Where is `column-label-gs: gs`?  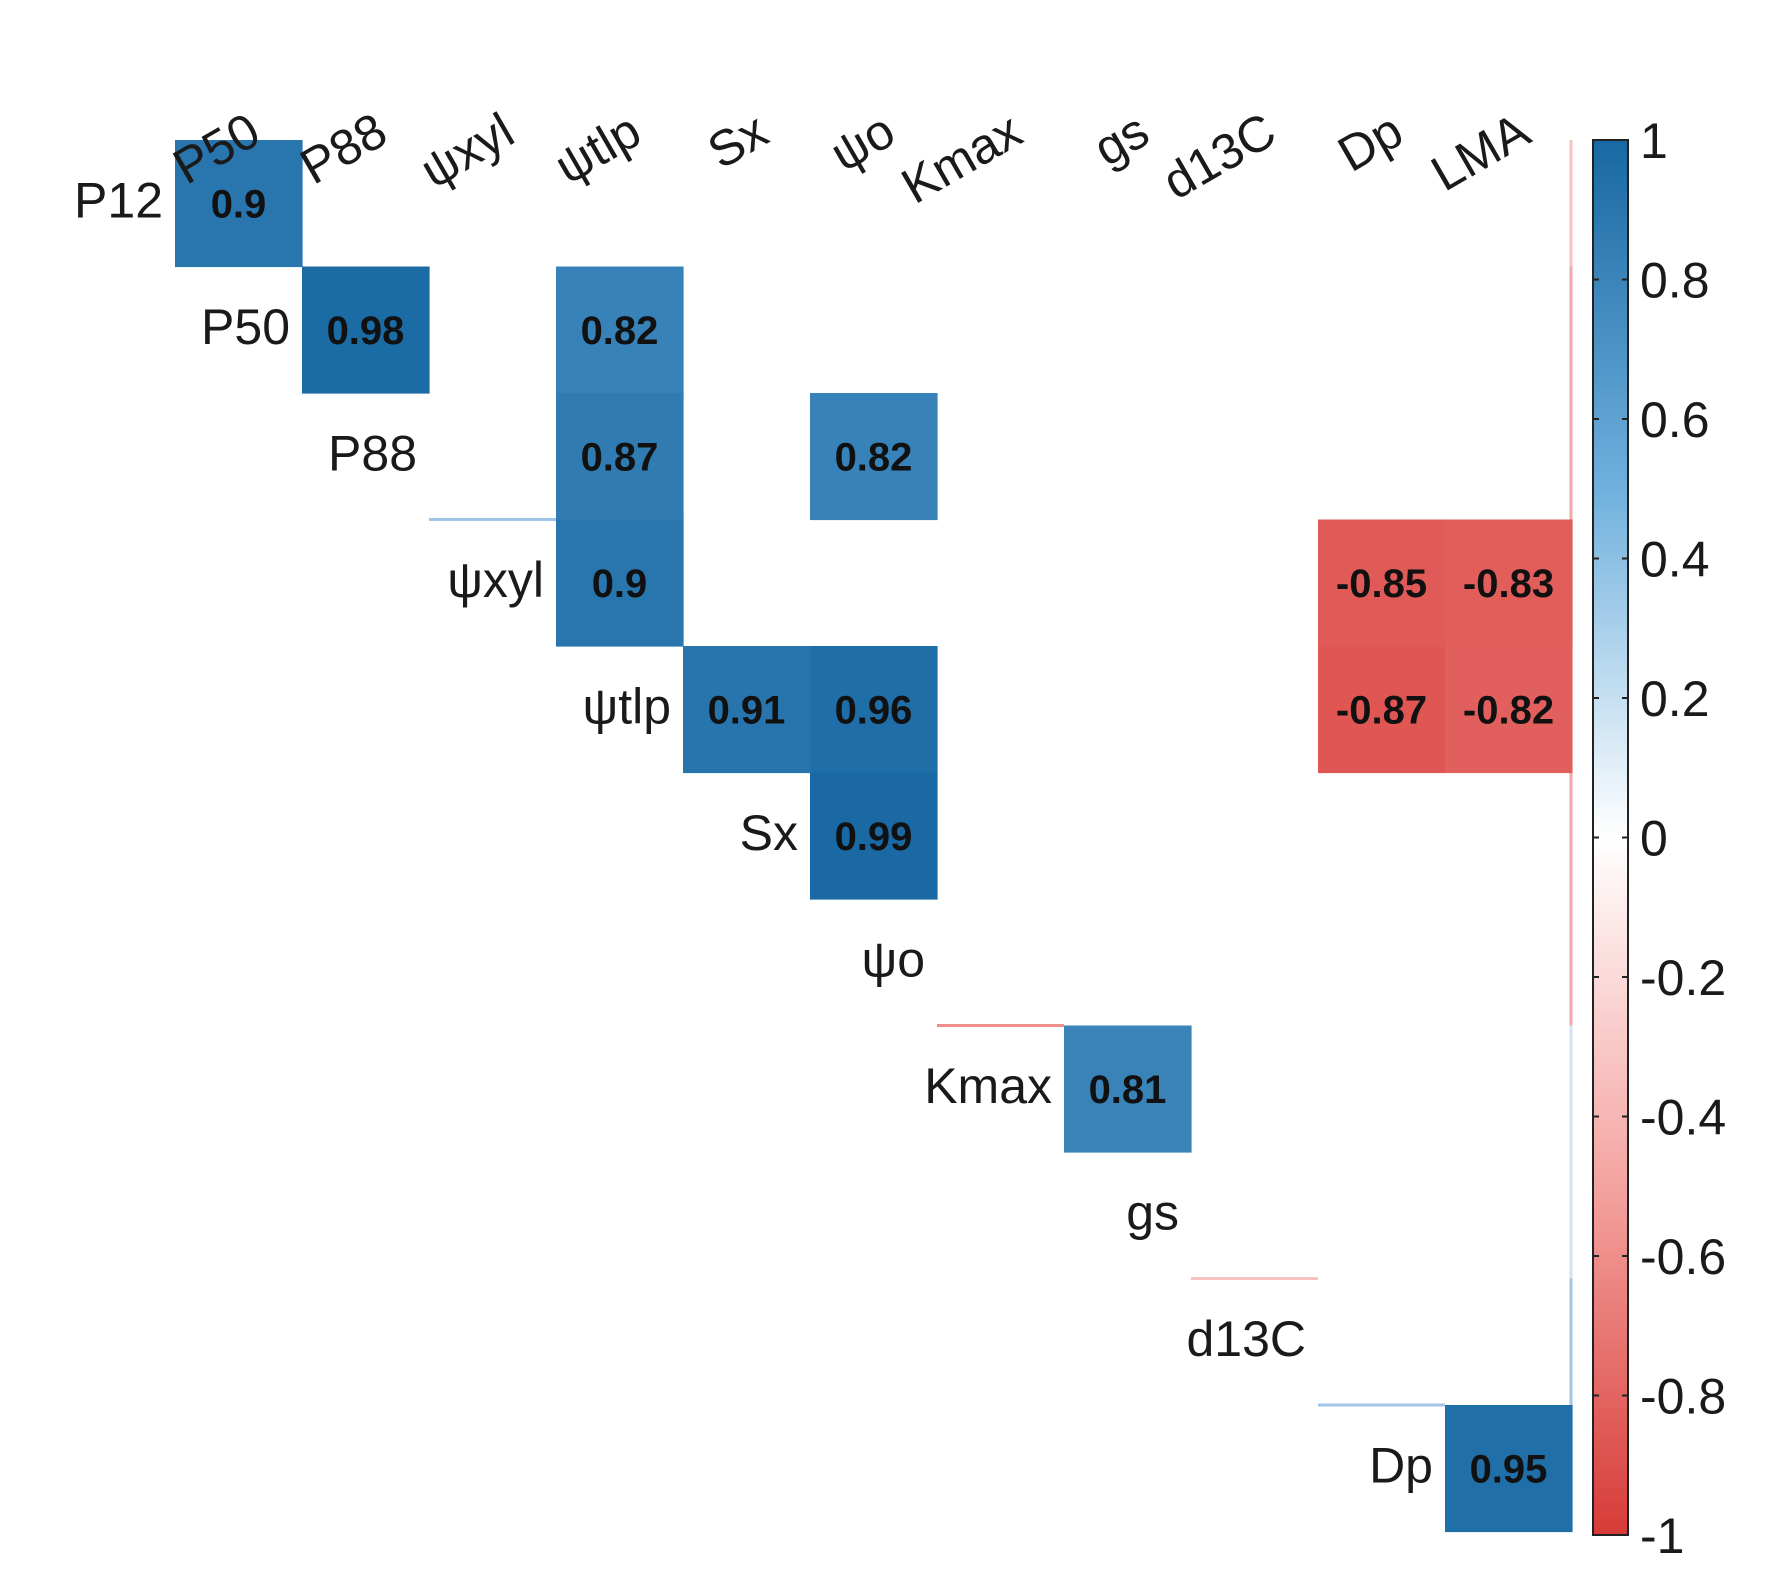
column-label-gs: gs is located at coordinates (1121, 139).